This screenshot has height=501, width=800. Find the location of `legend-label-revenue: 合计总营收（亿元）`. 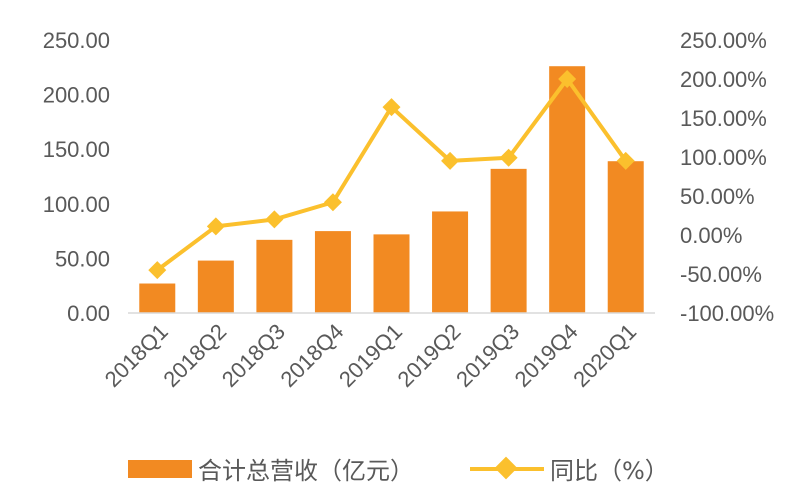

legend-label-revenue: 合计总营收（亿元） is located at coordinates (306, 471).